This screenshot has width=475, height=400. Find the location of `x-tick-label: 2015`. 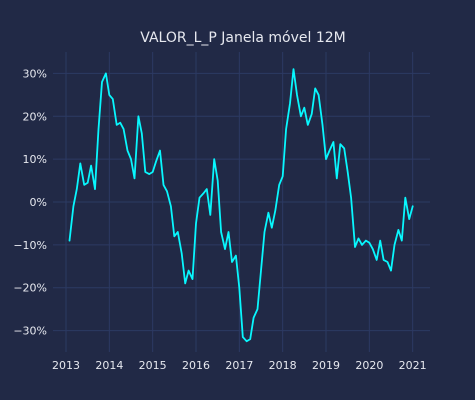

x-tick-label: 2015 is located at coordinates (153, 365).